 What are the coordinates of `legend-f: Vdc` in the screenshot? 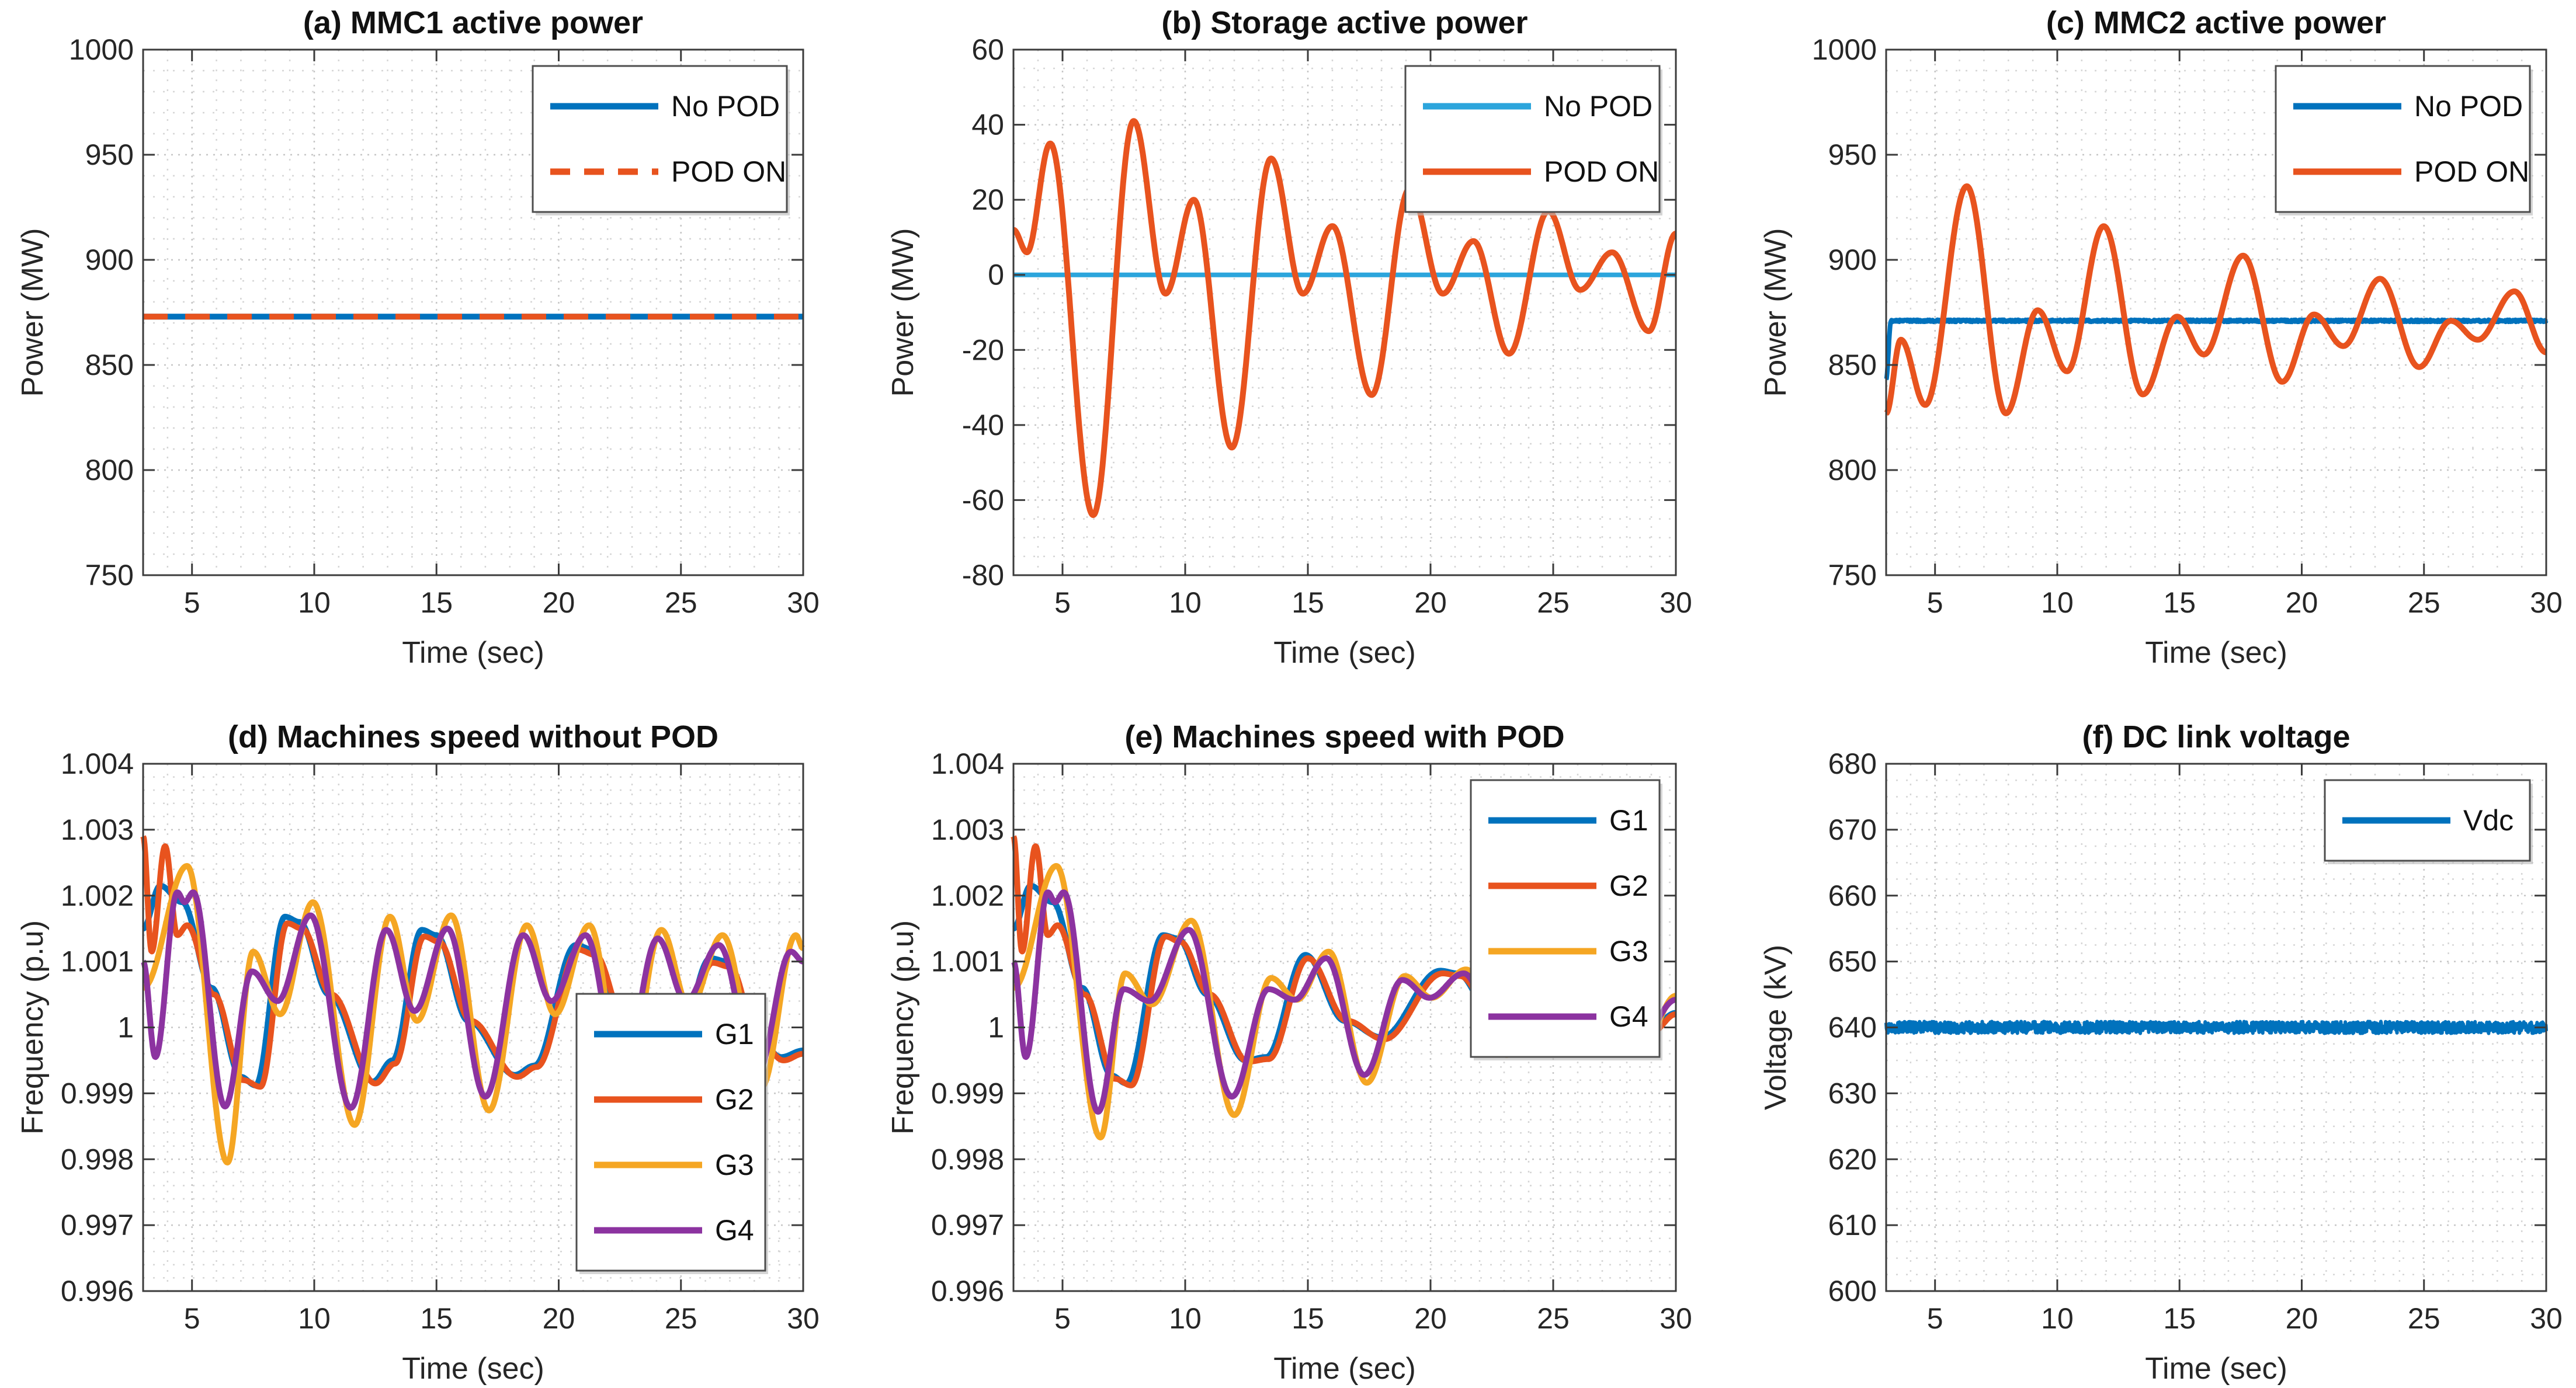 It's located at (2428, 821).